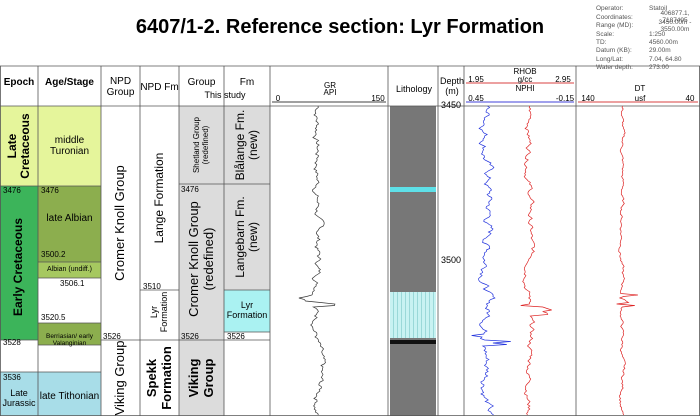 This screenshot has height=416, width=700. What do you see at coordinates (200, 145) in the screenshot?
I see `group: Shetland Group (redefined)` at bounding box center [200, 145].